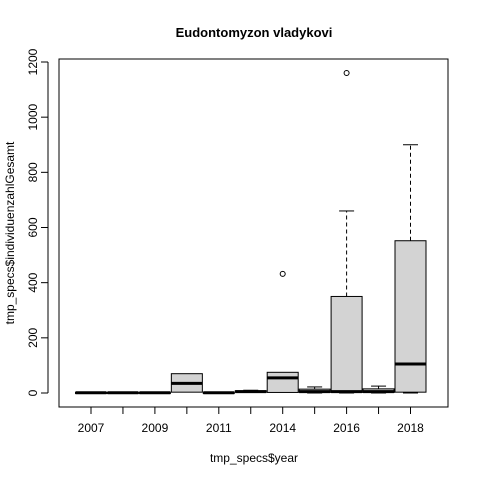 The width and height of the screenshot is (480, 480). Describe the element at coordinates (251, 420) in the screenshot. I see `x-axis: 2007 2009 2011 2014 2016 2018` at that location.